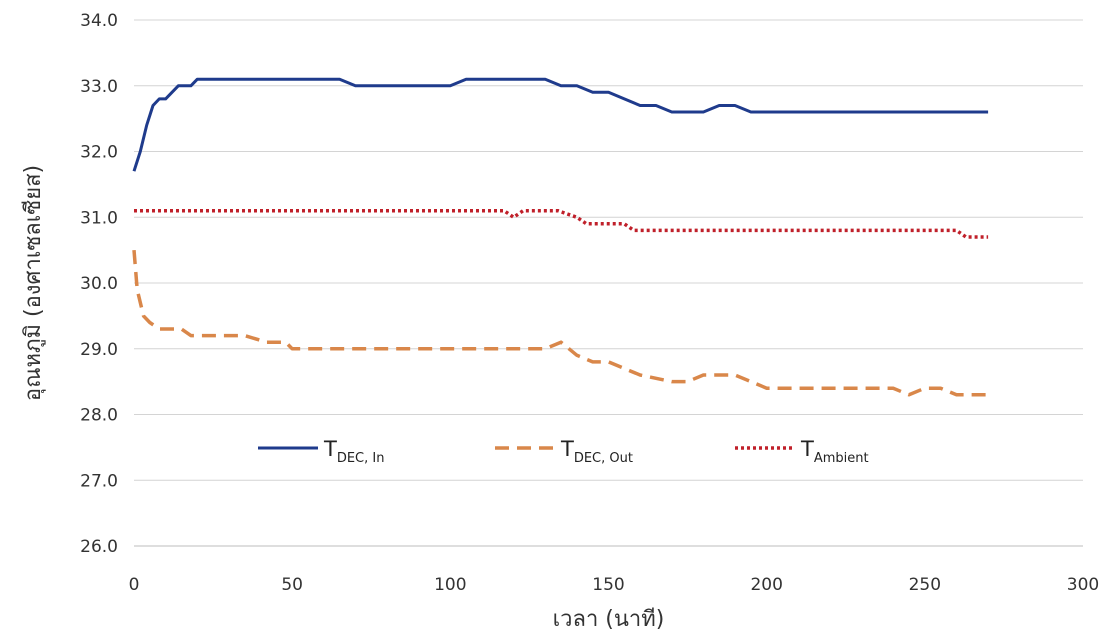 The height and width of the screenshot is (636, 1116). What do you see at coordinates (134, 585) in the screenshot?
I see `x-tick-label: 0` at bounding box center [134, 585].